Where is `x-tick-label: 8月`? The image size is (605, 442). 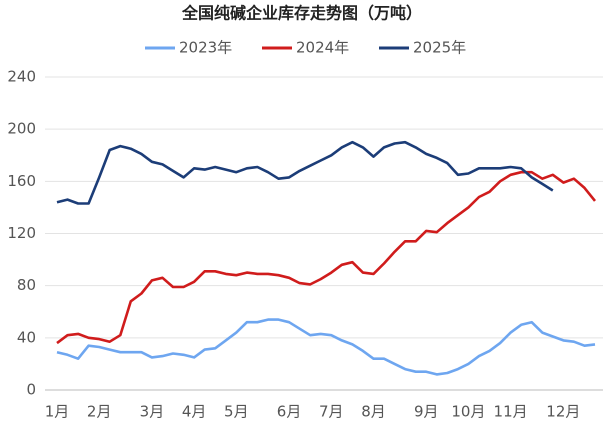
x-tick-label: 8月 is located at coordinates (373, 412).